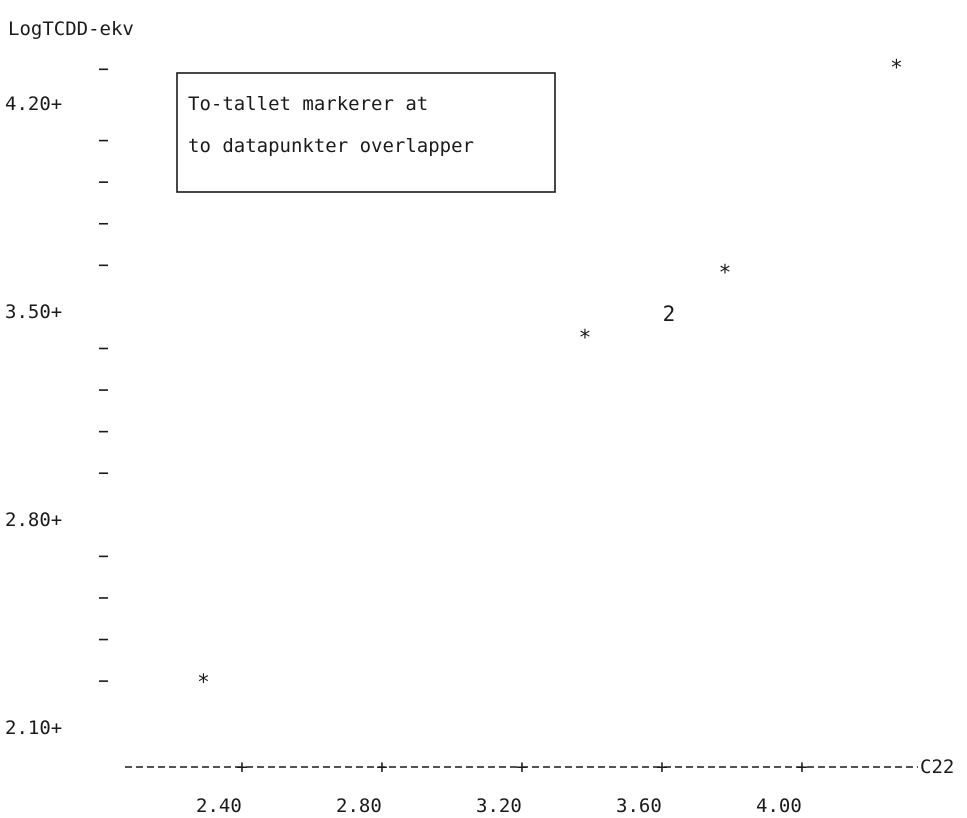 Image resolution: width=967 pixels, height=818 pixels. What do you see at coordinates (56, 403) in the screenshot?
I see `y-axis: 4.20+ 3.50+ 2.80+ 2.10+` at bounding box center [56, 403].